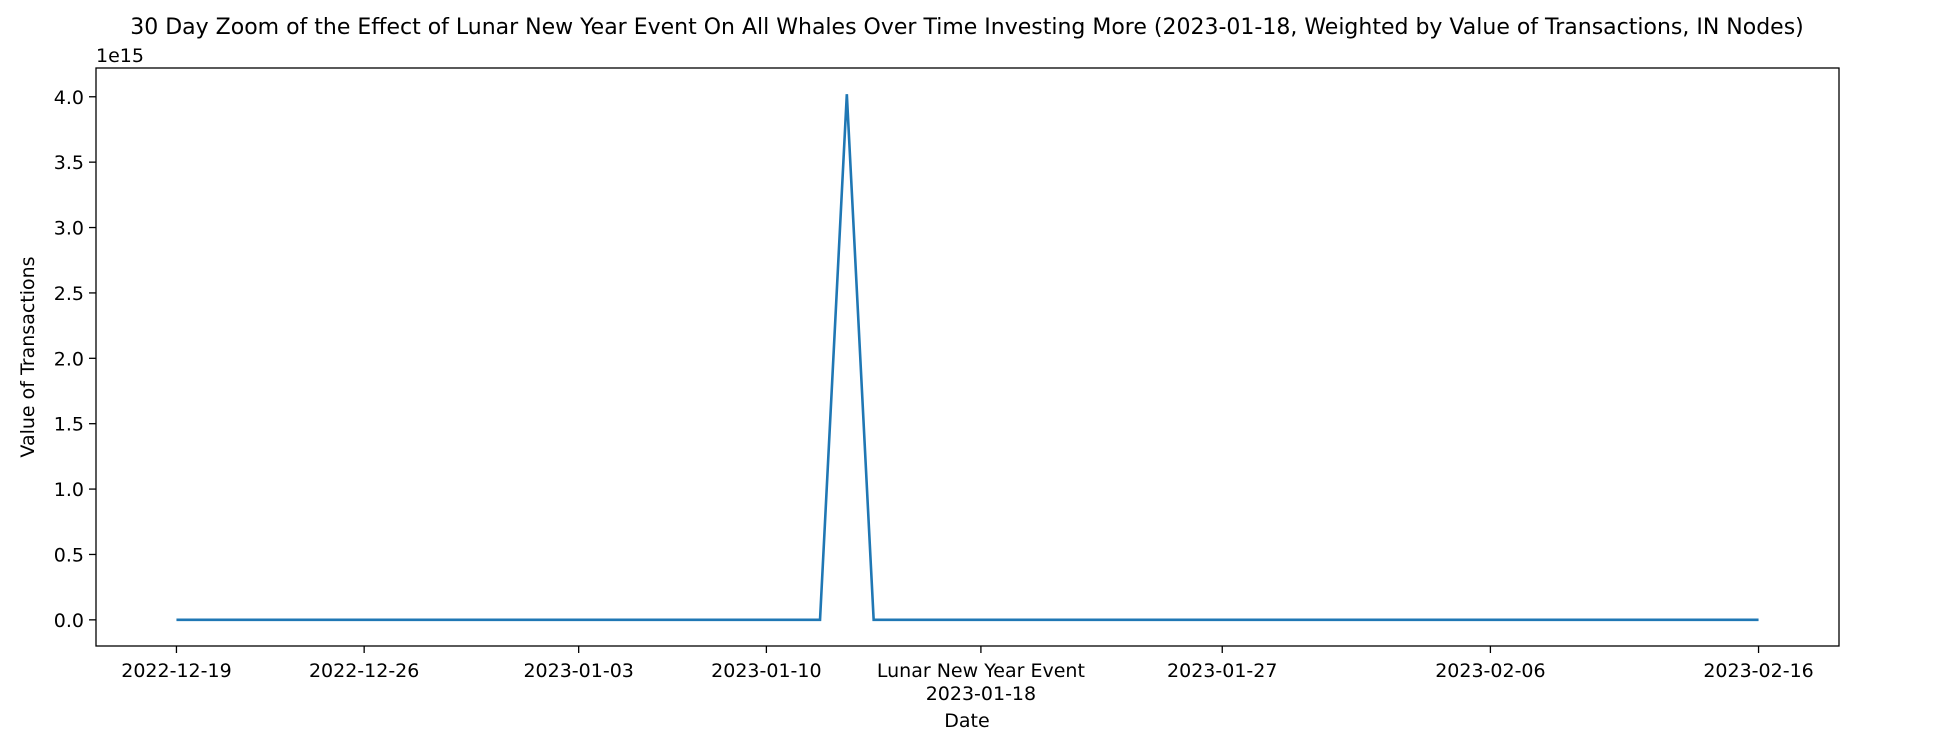 The image size is (1935, 747). I want to click on x-tick-label: 2022-12-19, so click(176, 671).